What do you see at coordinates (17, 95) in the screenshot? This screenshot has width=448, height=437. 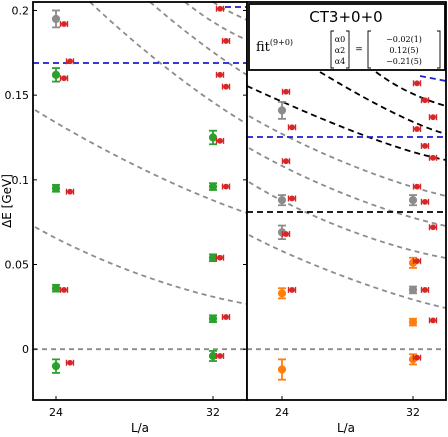 I see `y-tick-label: 0.15` at bounding box center [17, 95].